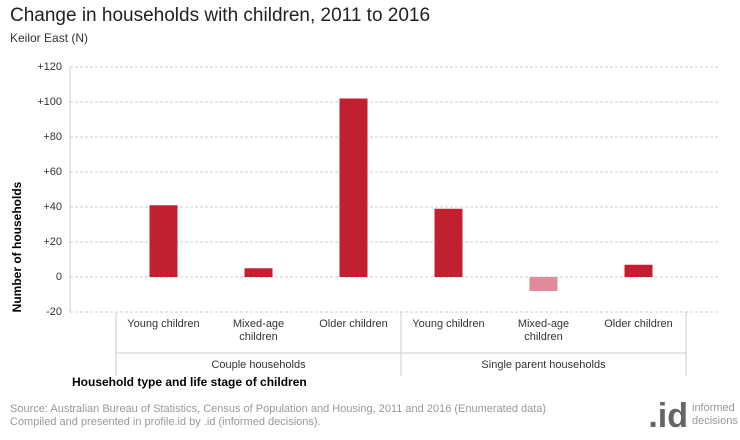 This screenshot has height=440, width=740. What do you see at coordinates (49, 38) in the screenshot?
I see `chart-subtitle: Keilor East (N)` at bounding box center [49, 38].